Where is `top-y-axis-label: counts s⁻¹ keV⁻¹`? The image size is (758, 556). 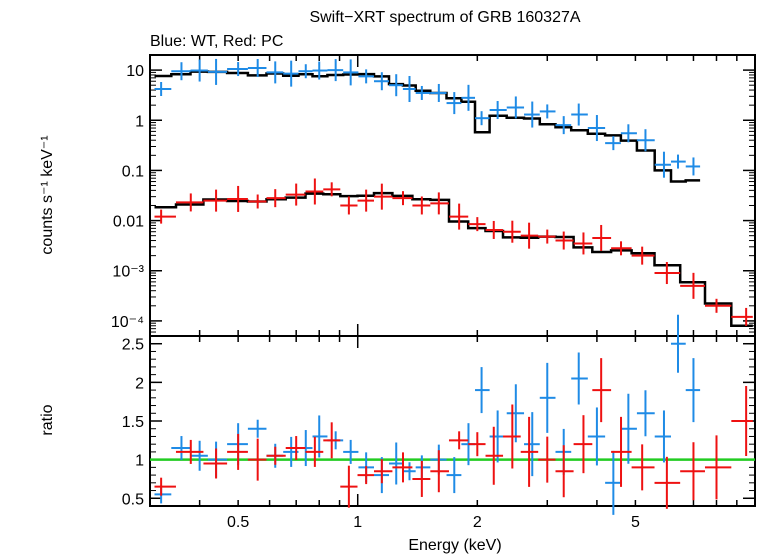
top-y-axis-label: counts s⁻¹ keV⁻¹ is located at coordinates (47, 194).